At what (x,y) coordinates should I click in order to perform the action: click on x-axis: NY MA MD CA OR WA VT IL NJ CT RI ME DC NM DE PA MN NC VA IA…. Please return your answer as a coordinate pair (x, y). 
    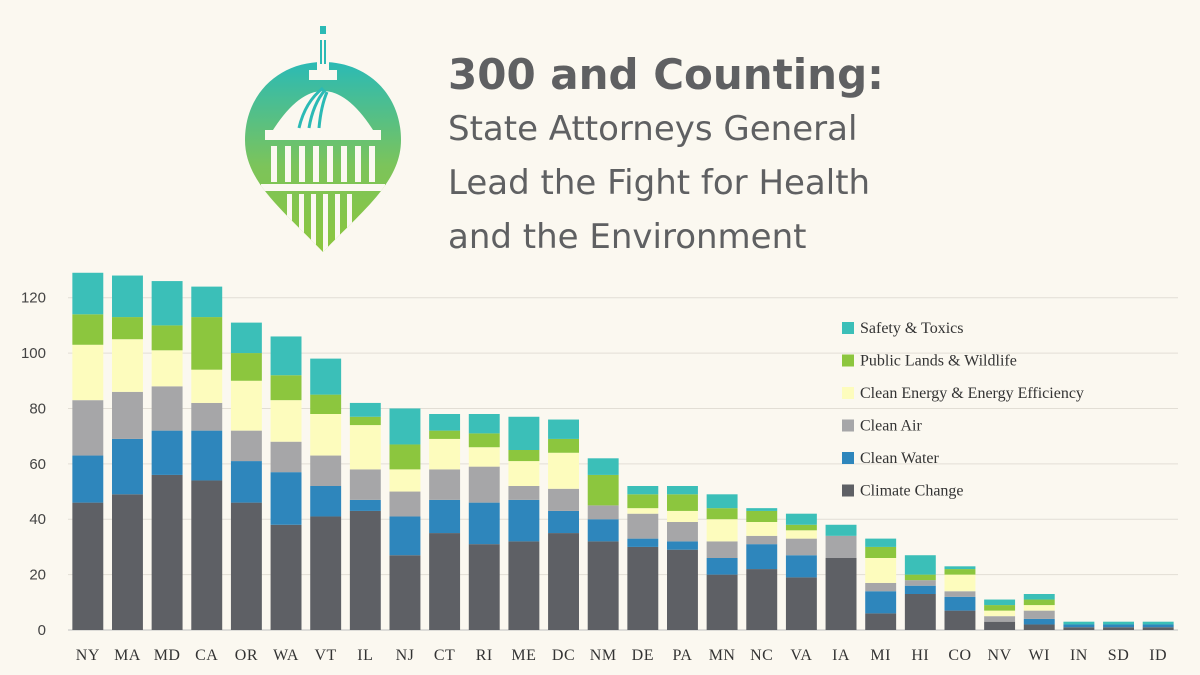
    Looking at the image, I should click on (621, 655).